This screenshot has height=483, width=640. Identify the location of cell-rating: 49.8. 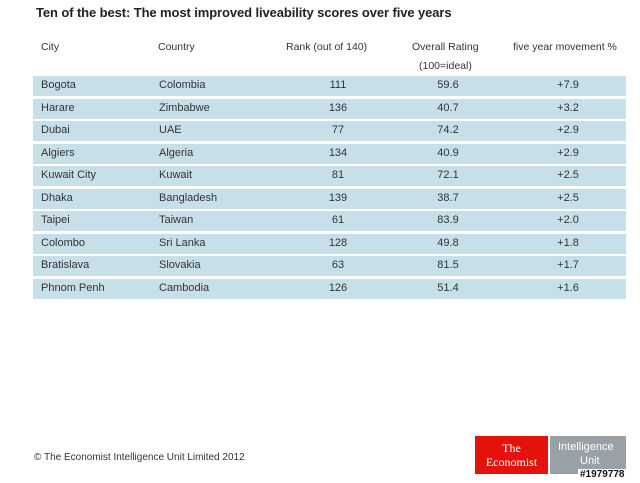
(448, 242).